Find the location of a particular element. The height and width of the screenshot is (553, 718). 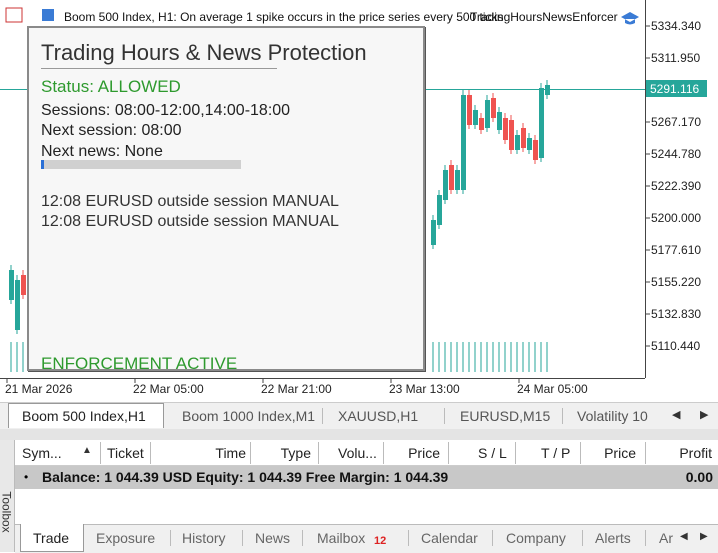

time-label: 21 Mar 2026 is located at coordinates (39, 389).